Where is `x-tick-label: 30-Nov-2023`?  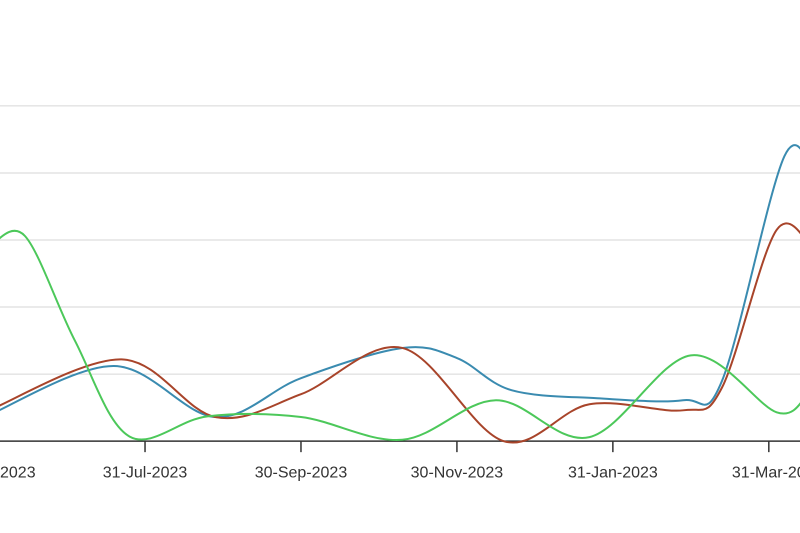
x-tick-label: 30-Nov-2023 is located at coordinates (457, 472).